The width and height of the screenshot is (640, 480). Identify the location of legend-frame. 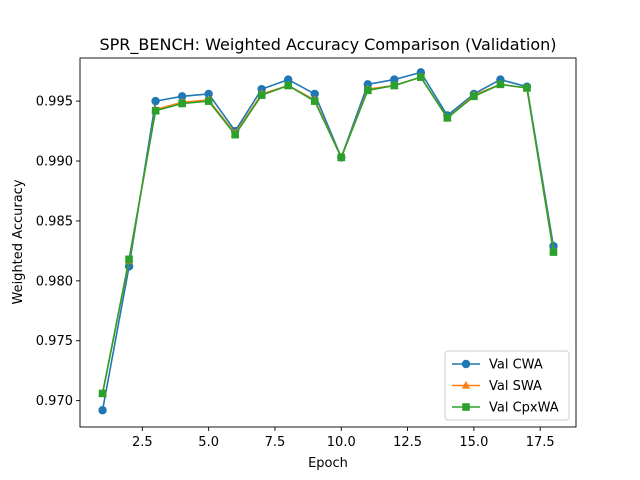
(507, 385).